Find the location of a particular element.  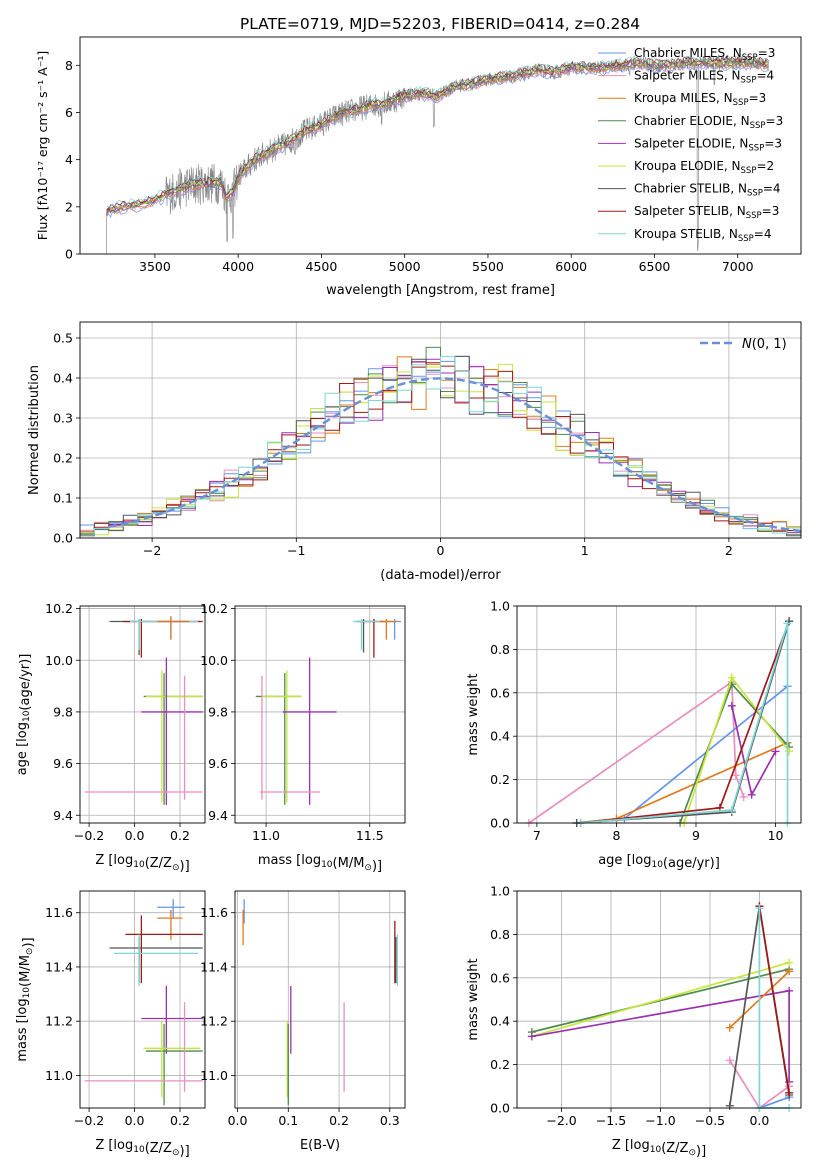

y-tick-label: 0.6 is located at coordinates (500, 692).